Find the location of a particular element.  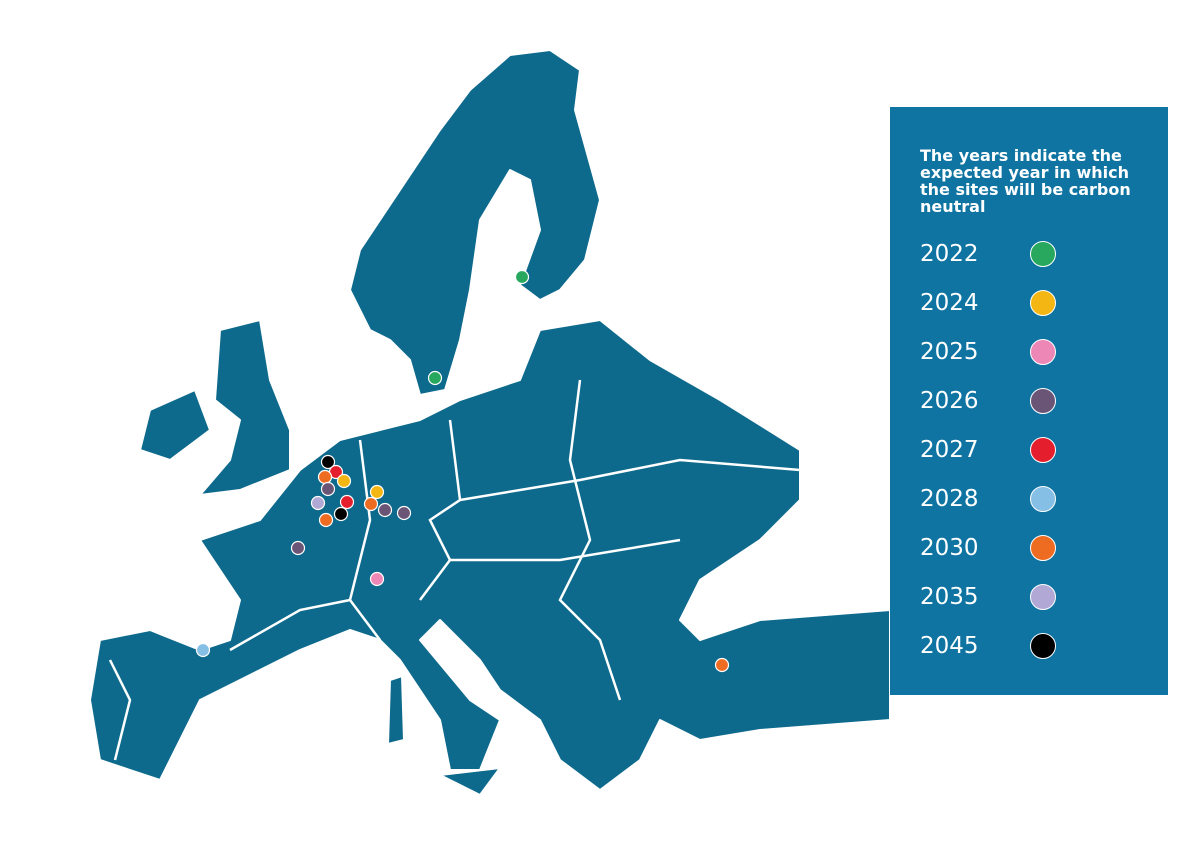

legend-item: 2025 is located at coordinates (1034, 351).